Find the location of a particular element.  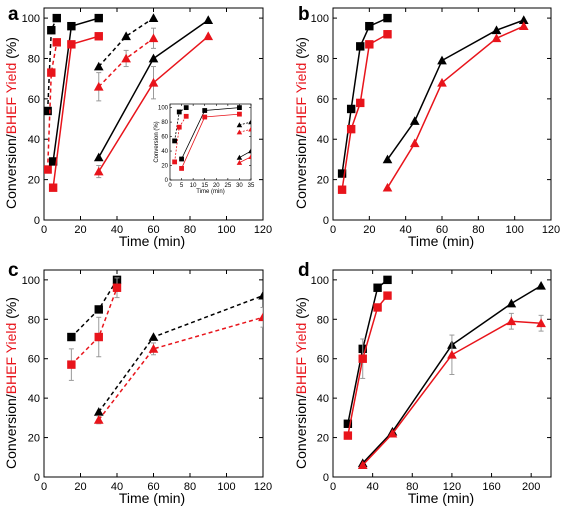

inset-x-tick-label: 15 is located at coordinates (204, 186).